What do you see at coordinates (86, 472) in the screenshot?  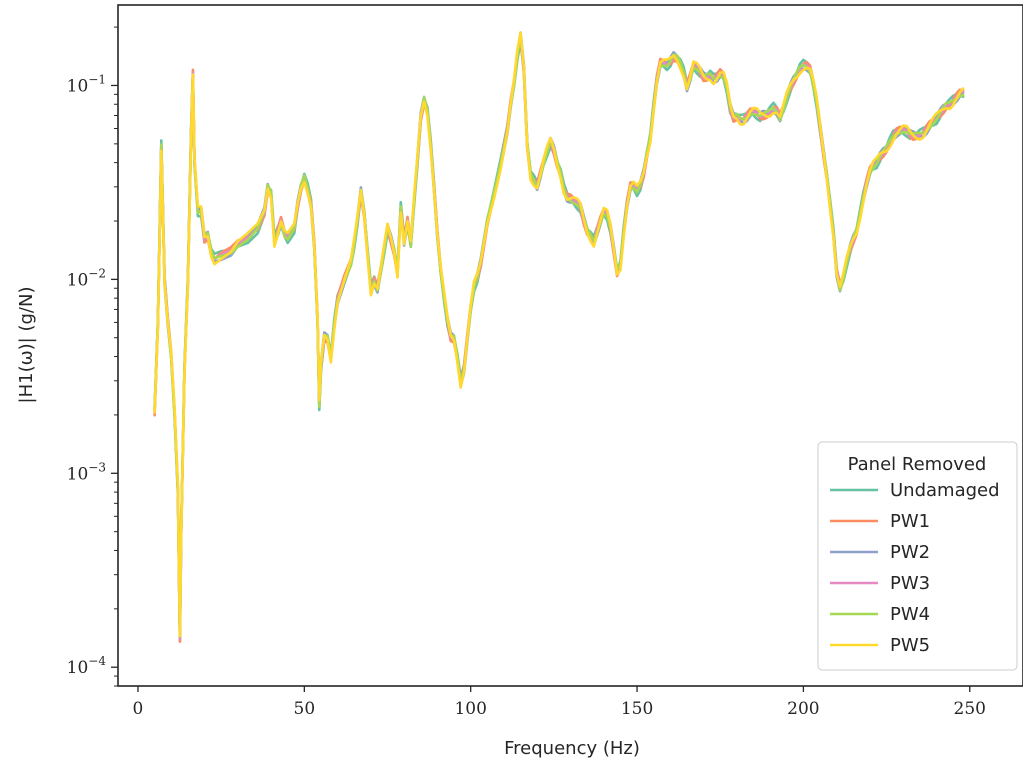 I see `y-tick-label: 10⁻³` at bounding box center [86, 472].